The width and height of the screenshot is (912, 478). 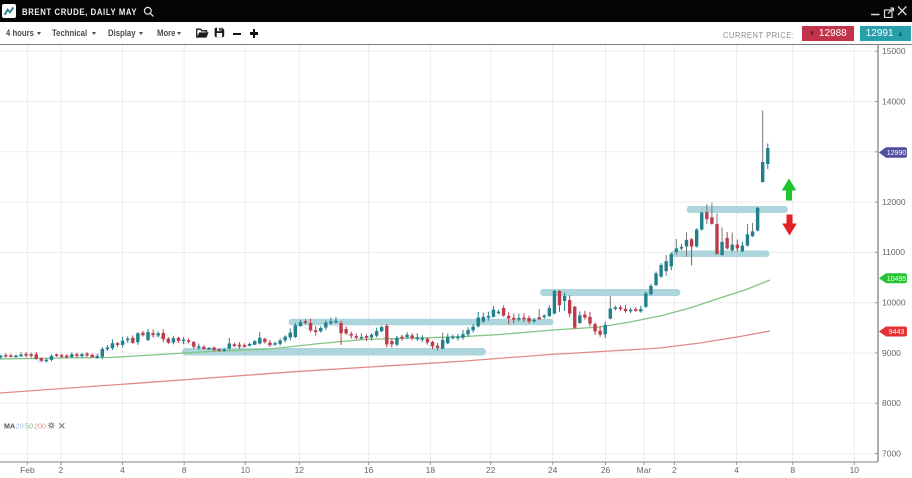 I want to click on svg-text: Mar, so click(x=644, y=470).